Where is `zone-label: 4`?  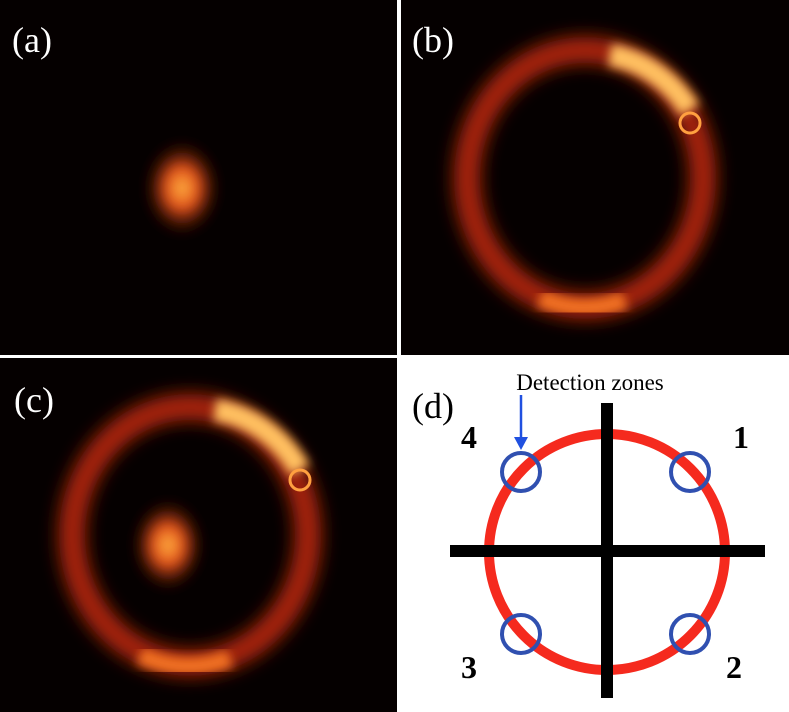 zone-label: 4 is located at coordinates (469, 437).